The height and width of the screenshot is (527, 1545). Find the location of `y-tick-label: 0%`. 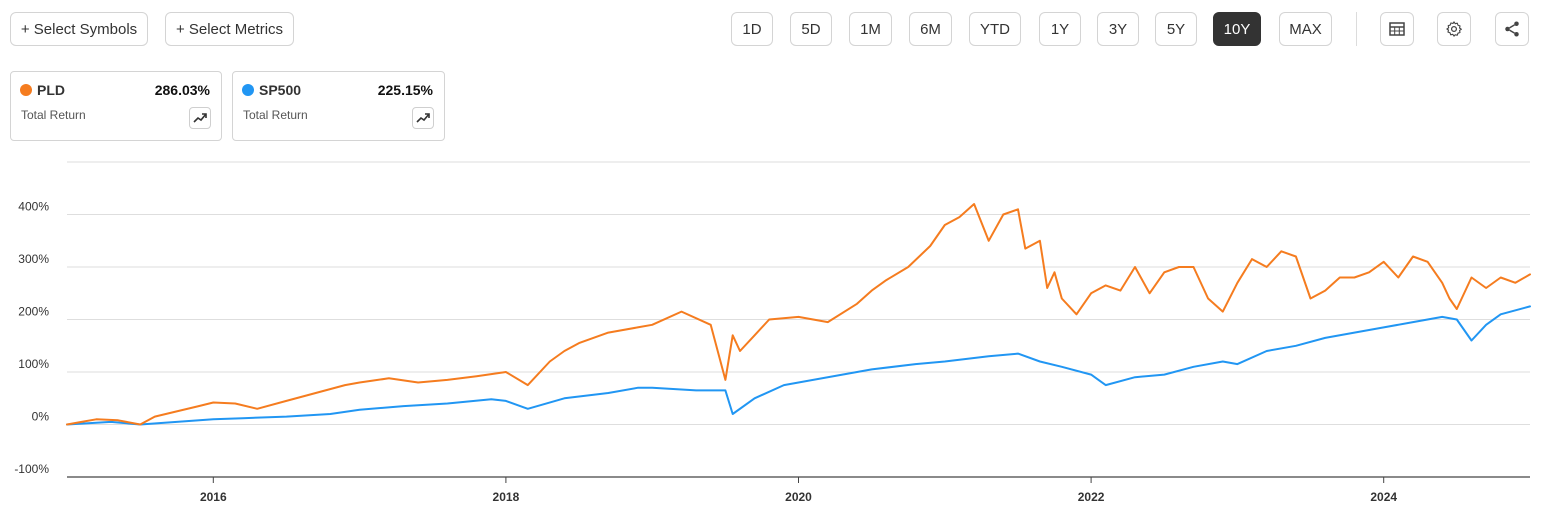

y-tick-label: 0% is located at coordinates (41, 417).